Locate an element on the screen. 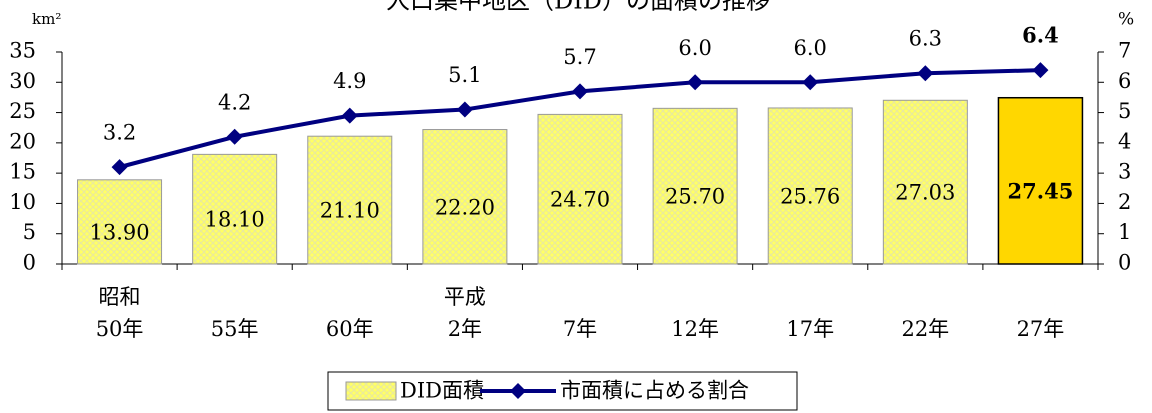  x-tick-label-line: 17年 is located at coordinates (810, 329).